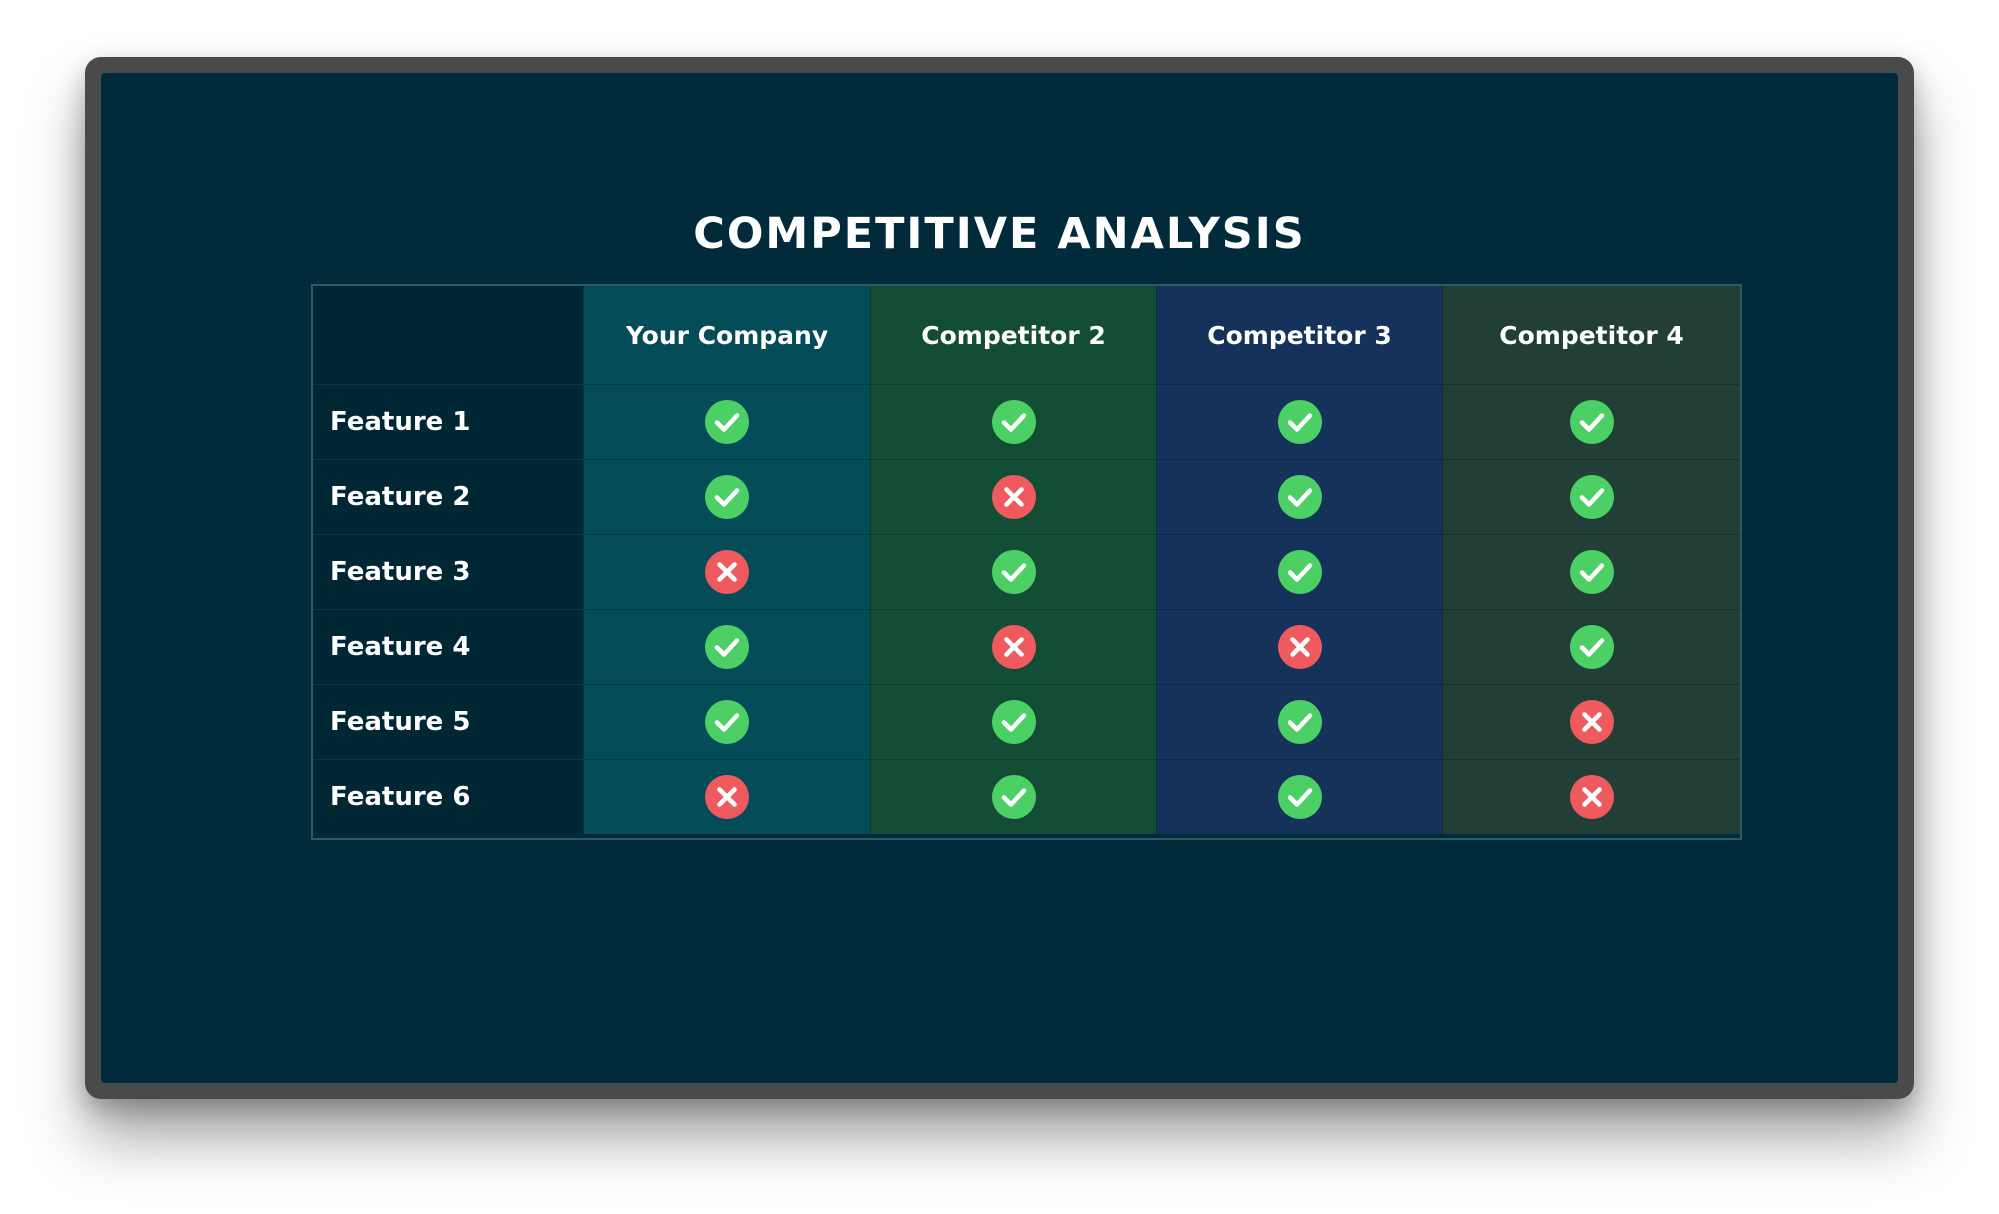 The image size is (1999, 1214). What do you see at coordinates (448, 335) in the screenshot?
I see `table-corner` at bounding box center [448, 335].